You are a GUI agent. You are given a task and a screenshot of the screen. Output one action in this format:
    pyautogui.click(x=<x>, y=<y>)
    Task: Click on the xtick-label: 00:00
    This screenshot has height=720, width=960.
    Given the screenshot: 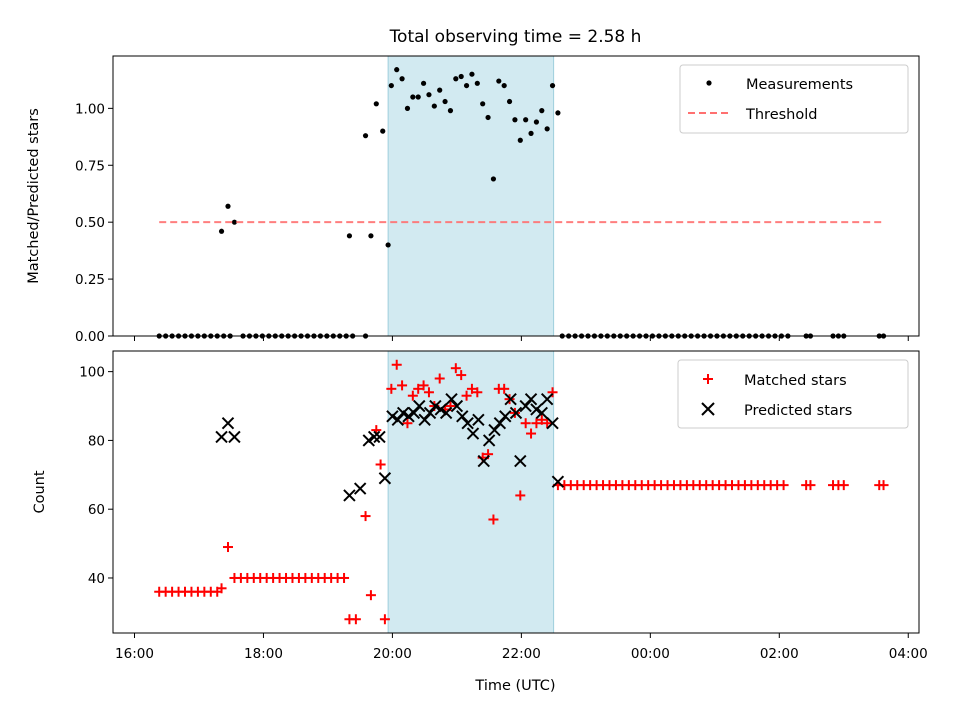 What is the action you would take?
    pyautogui.click(x=650, y=654)
    